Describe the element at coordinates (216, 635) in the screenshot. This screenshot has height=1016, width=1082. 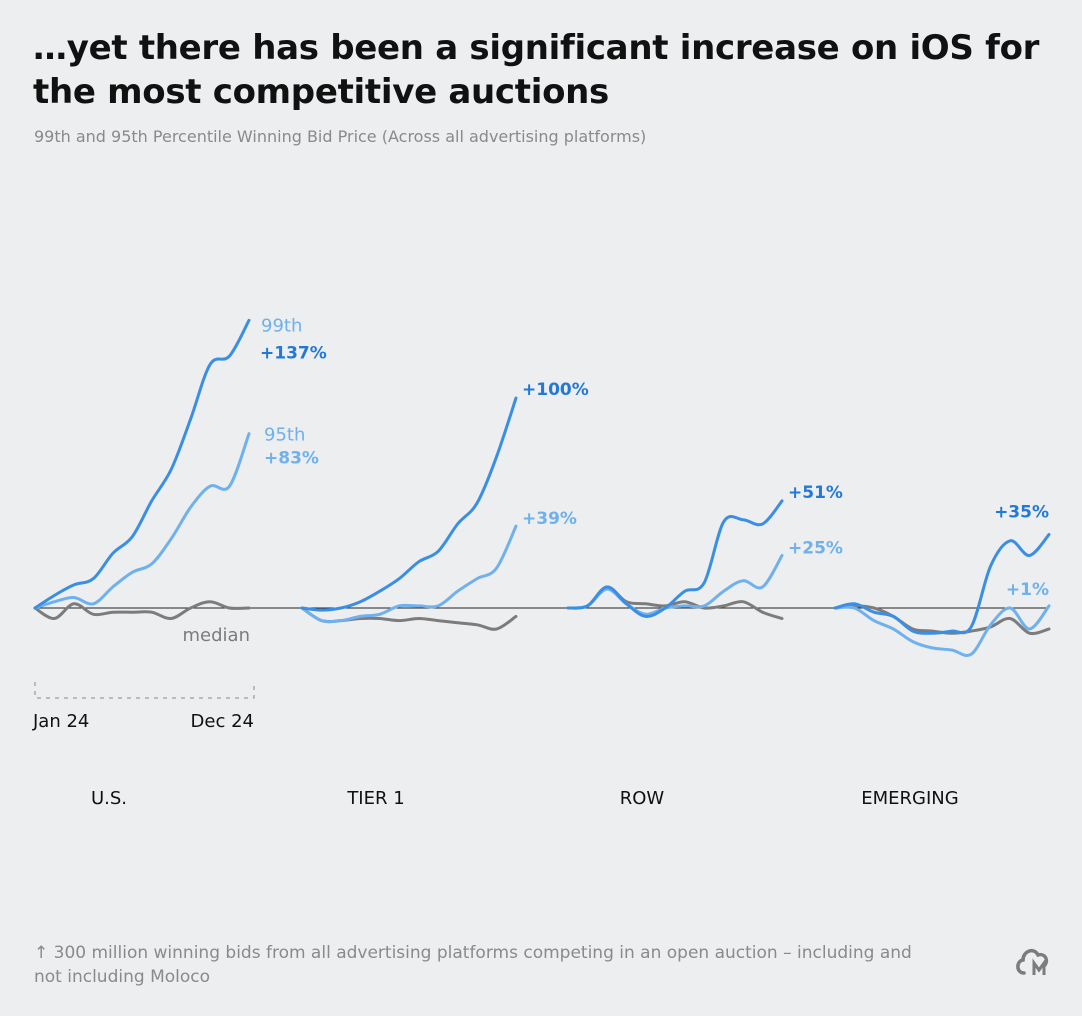
I see `legend-label-median: median` at that location.